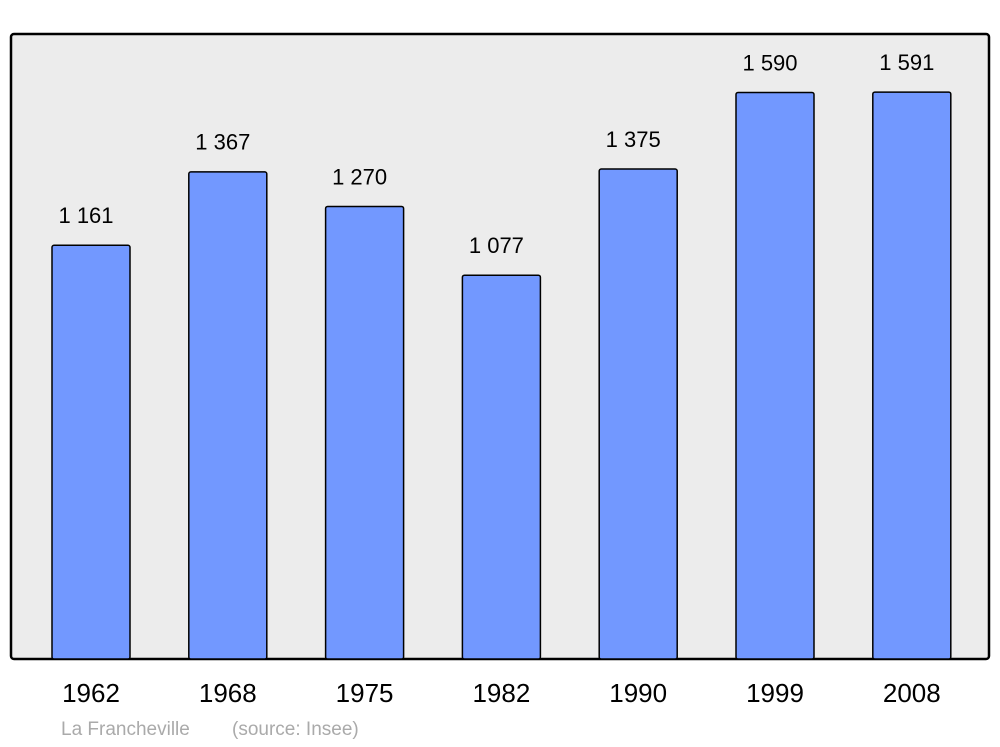  Describe the element at coordinates (359, 176) in the screenshot. I see `value-label: 1 270` at that location.